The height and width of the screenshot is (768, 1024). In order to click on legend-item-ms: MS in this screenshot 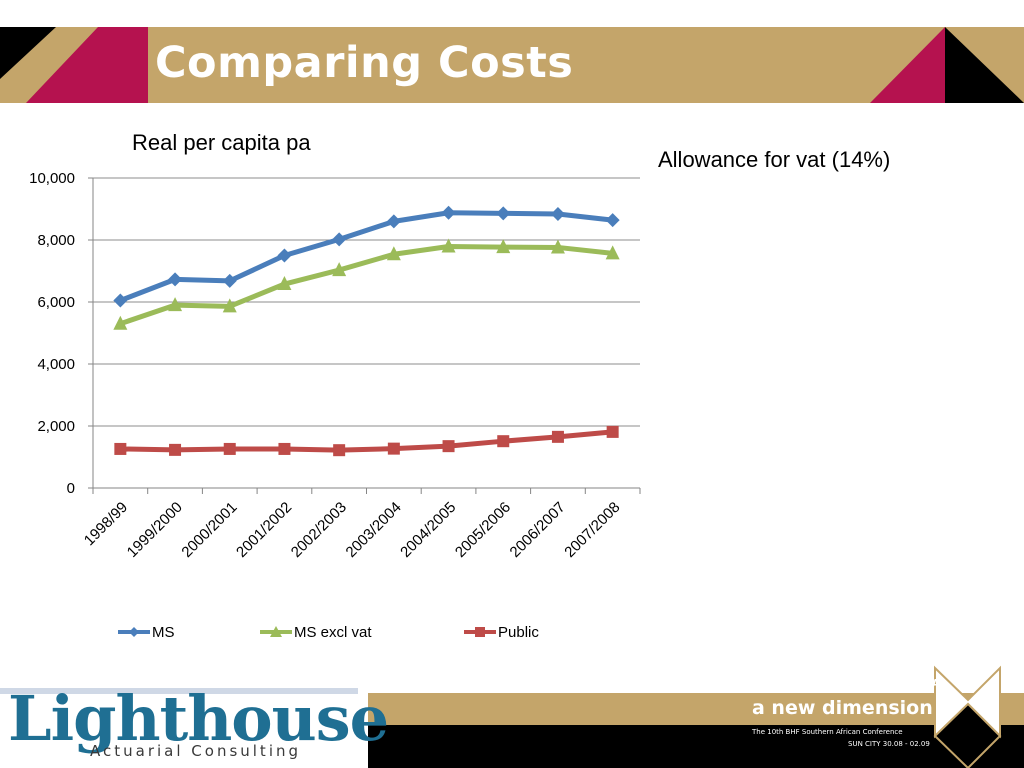, I will do `click(146, 632)`.